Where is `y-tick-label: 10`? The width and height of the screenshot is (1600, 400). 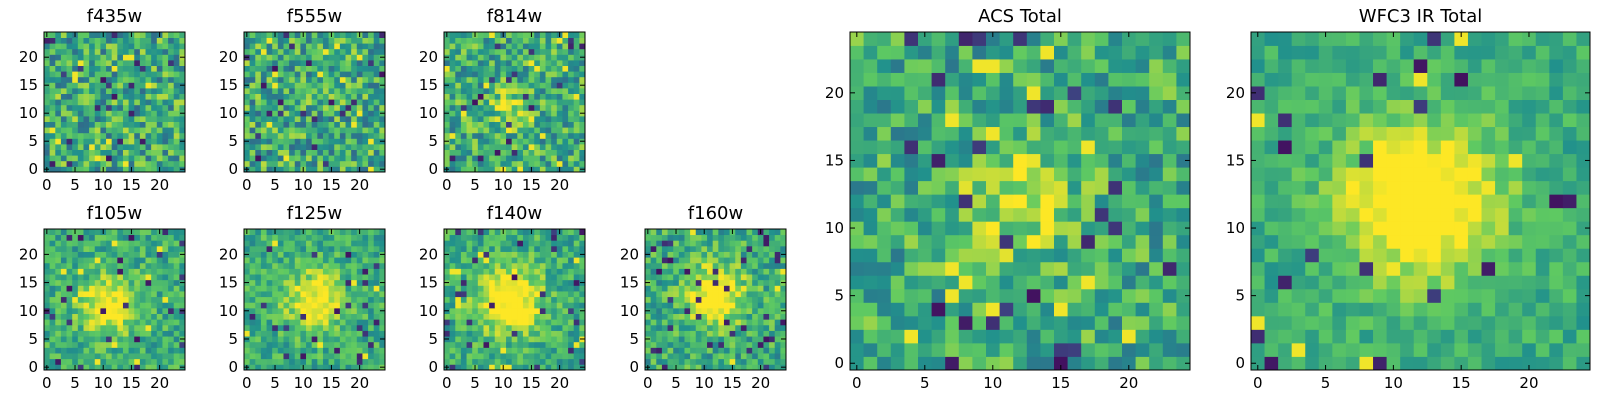 y-tick-label: 10 is located at coordinates (428, 113).